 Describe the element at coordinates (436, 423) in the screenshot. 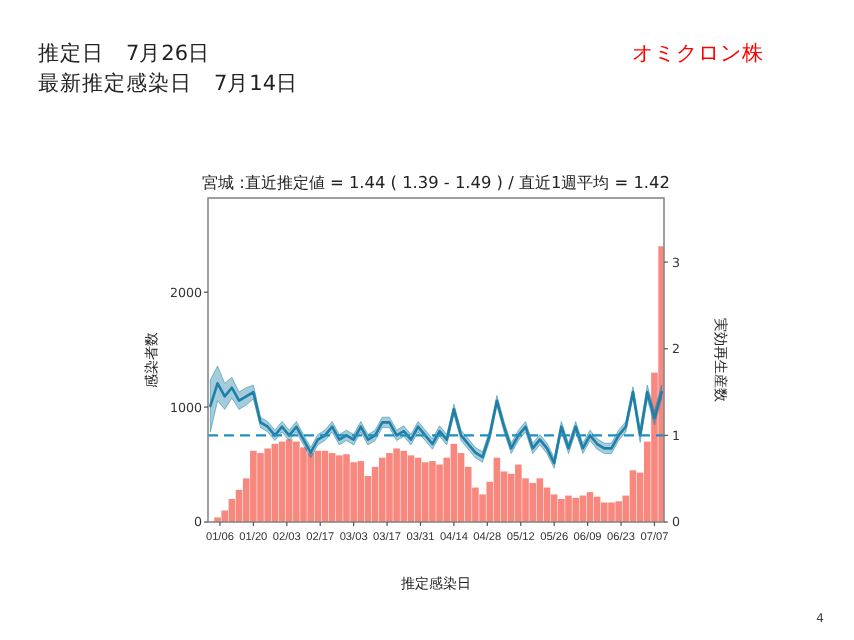

I see `line-series` at that location.